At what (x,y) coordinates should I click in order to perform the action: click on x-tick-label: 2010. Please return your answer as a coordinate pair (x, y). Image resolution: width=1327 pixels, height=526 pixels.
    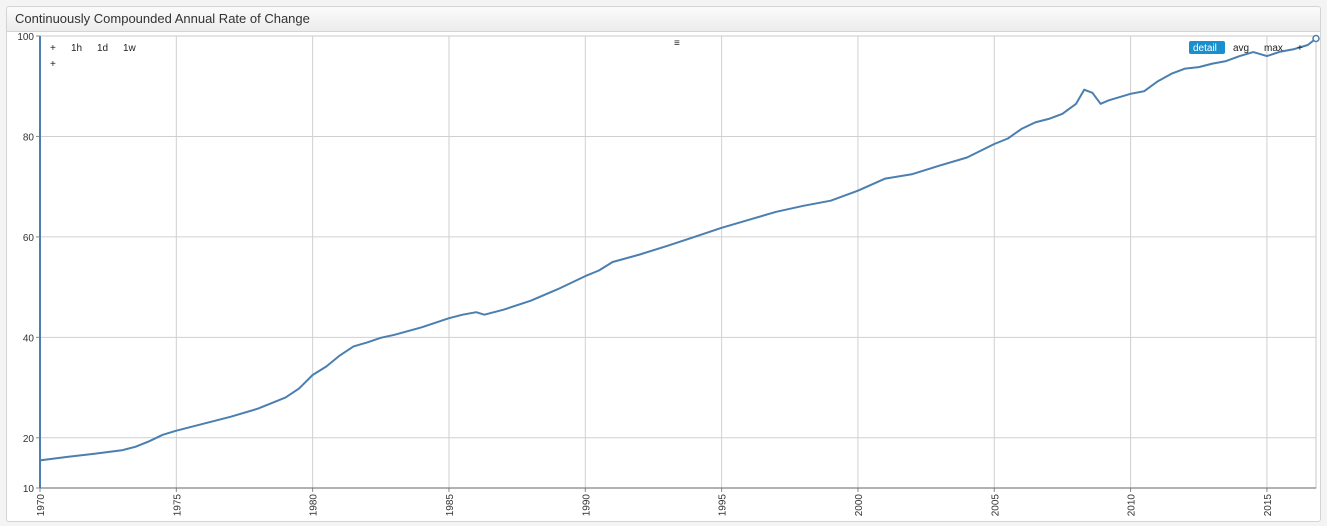
    Looking at the image, I should click on (1132, 505).